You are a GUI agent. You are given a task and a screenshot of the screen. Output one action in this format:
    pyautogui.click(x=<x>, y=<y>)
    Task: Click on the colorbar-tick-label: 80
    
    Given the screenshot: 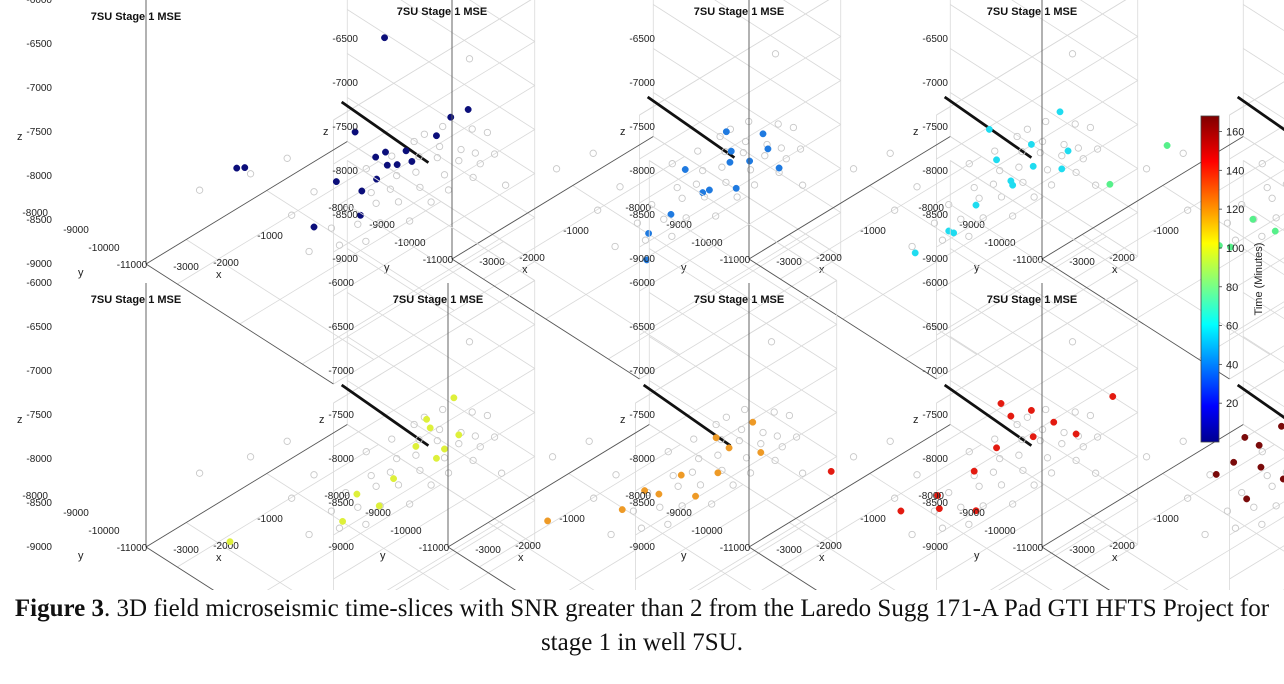 What is the action you would take?
    pyautogui.click(x=1232, y=288)
    